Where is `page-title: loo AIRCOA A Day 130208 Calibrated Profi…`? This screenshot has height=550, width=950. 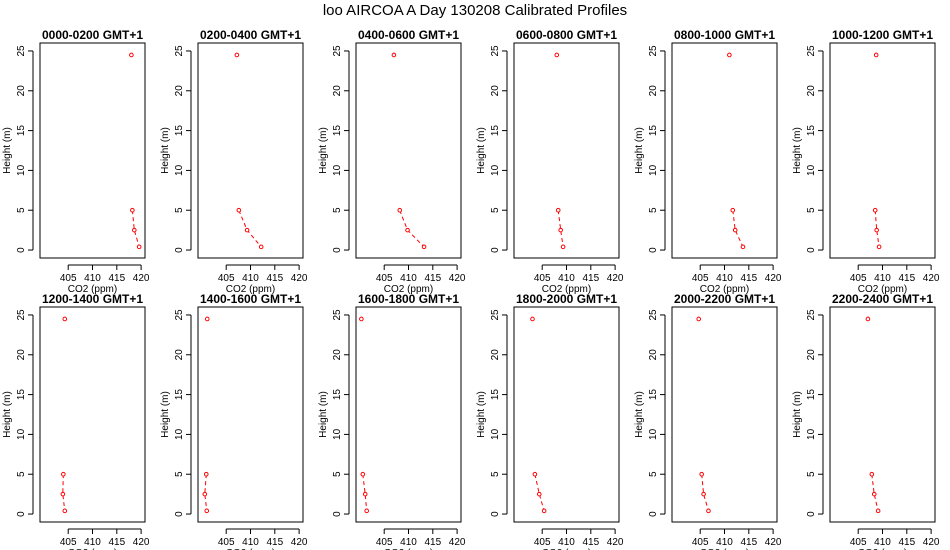
page-title: loo AIRCOA A Day 130208 Calibrated Profi… is located at coordinates (475, 10).